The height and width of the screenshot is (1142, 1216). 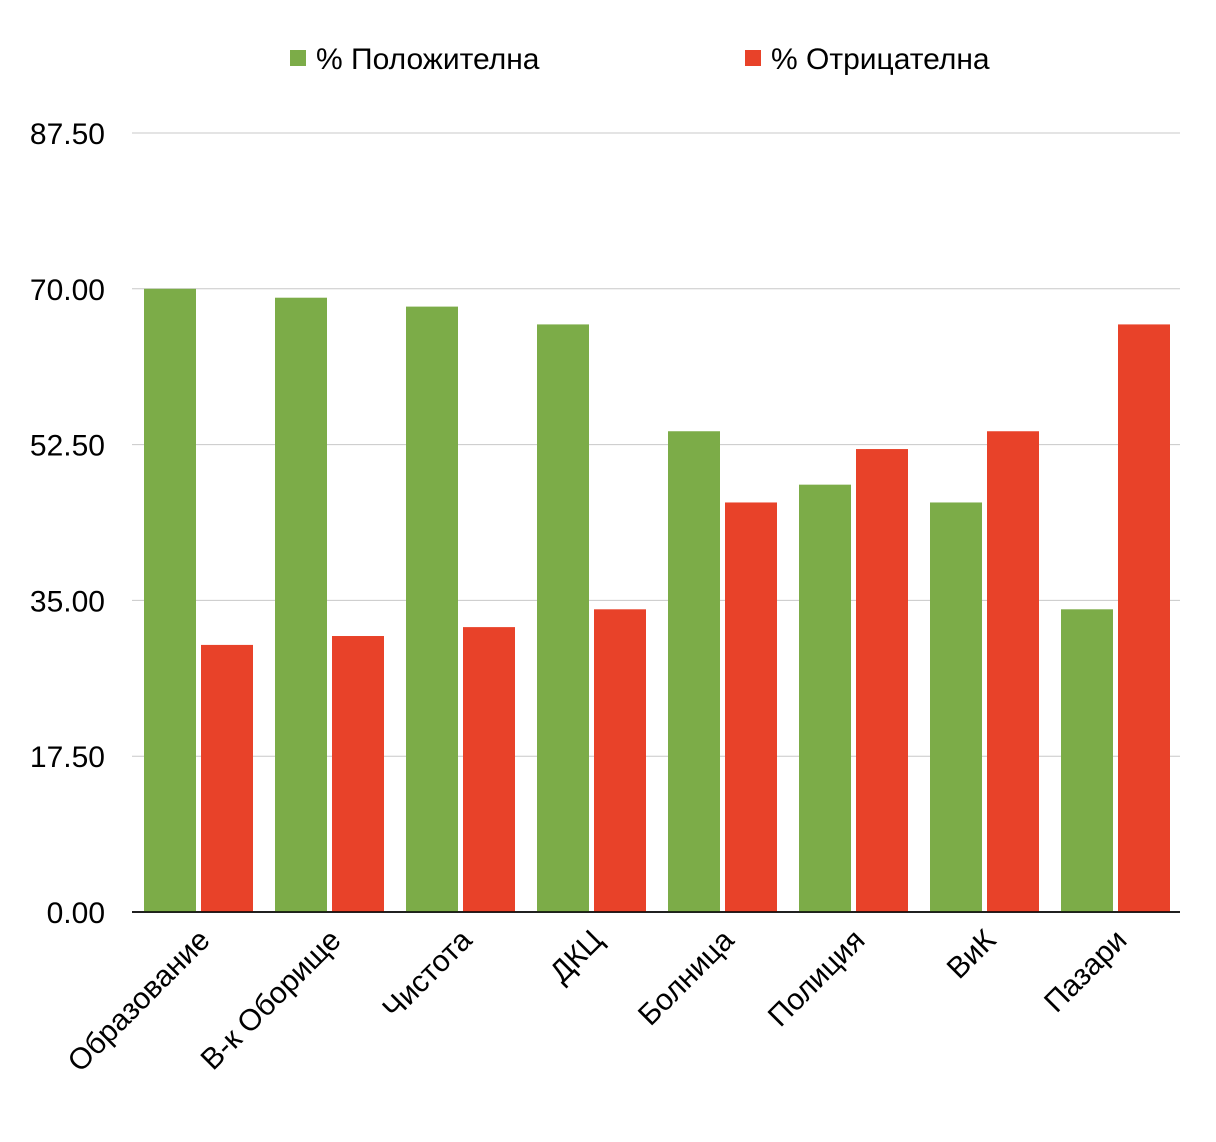 I want to click on x-tick-label: Чистота, so click(x=427, y=974).